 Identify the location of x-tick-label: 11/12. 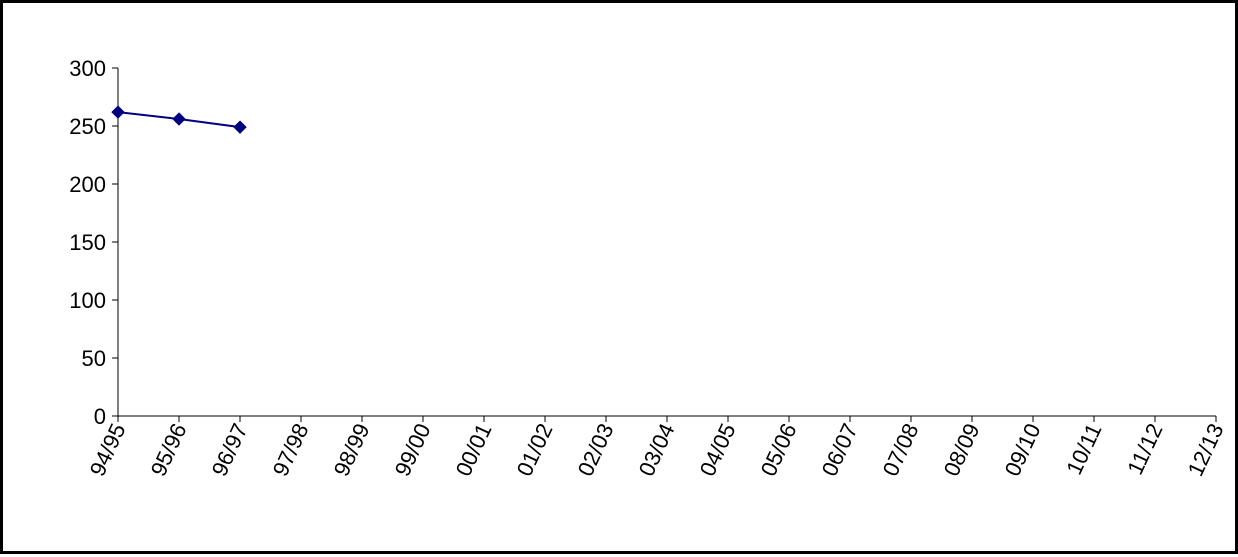
(1144, 449).